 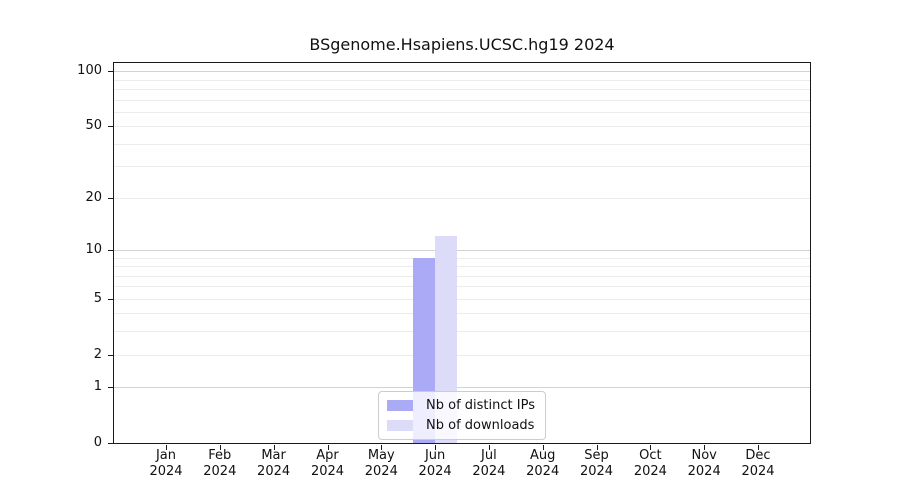 I want to click on y-tick-label-10: 10, so click(x=93, y=249).